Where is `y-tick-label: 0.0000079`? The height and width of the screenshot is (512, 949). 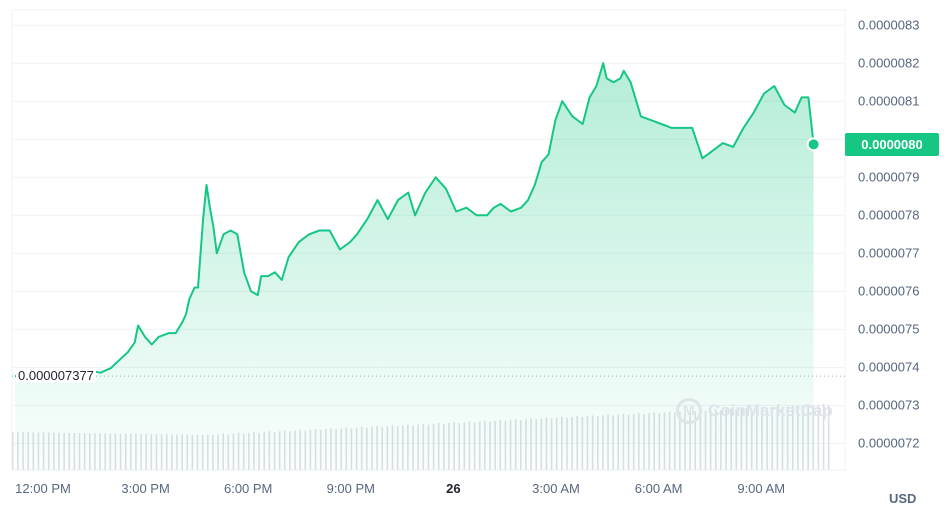 y-tick-label: 0.0000079 is located at coordinates (889, 177).